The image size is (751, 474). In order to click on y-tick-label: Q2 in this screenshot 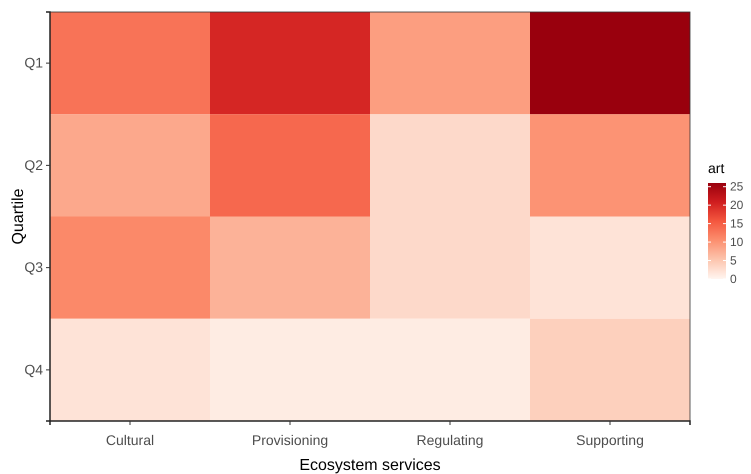, I will do `click(34, 164)`.